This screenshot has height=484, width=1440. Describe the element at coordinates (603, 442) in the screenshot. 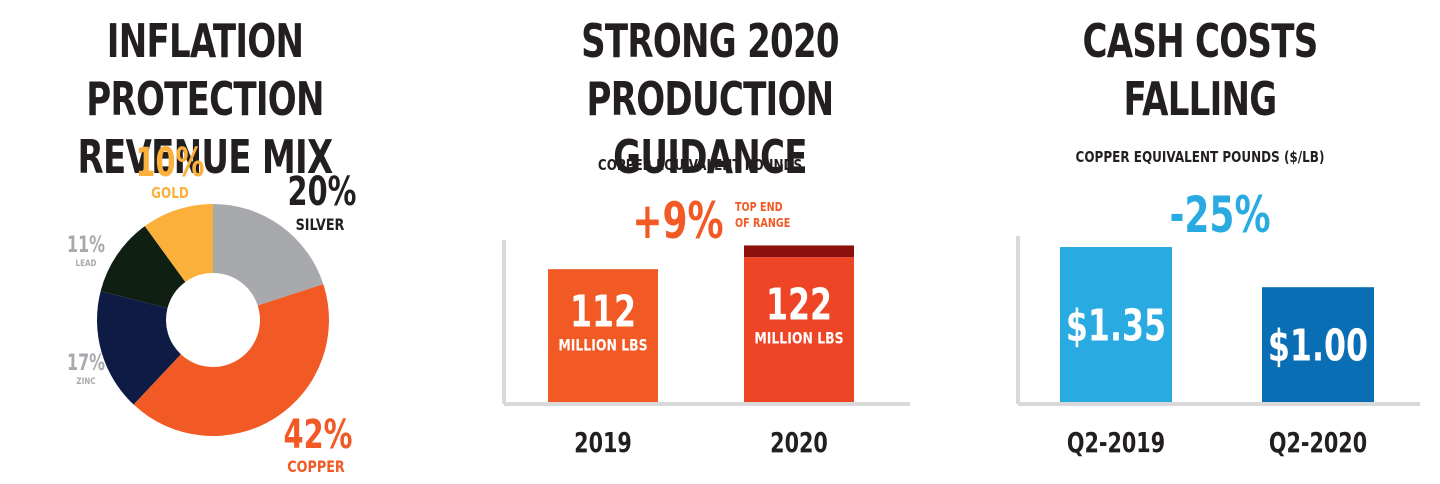

I see `x-tick-label-2019: 2019` at that location.